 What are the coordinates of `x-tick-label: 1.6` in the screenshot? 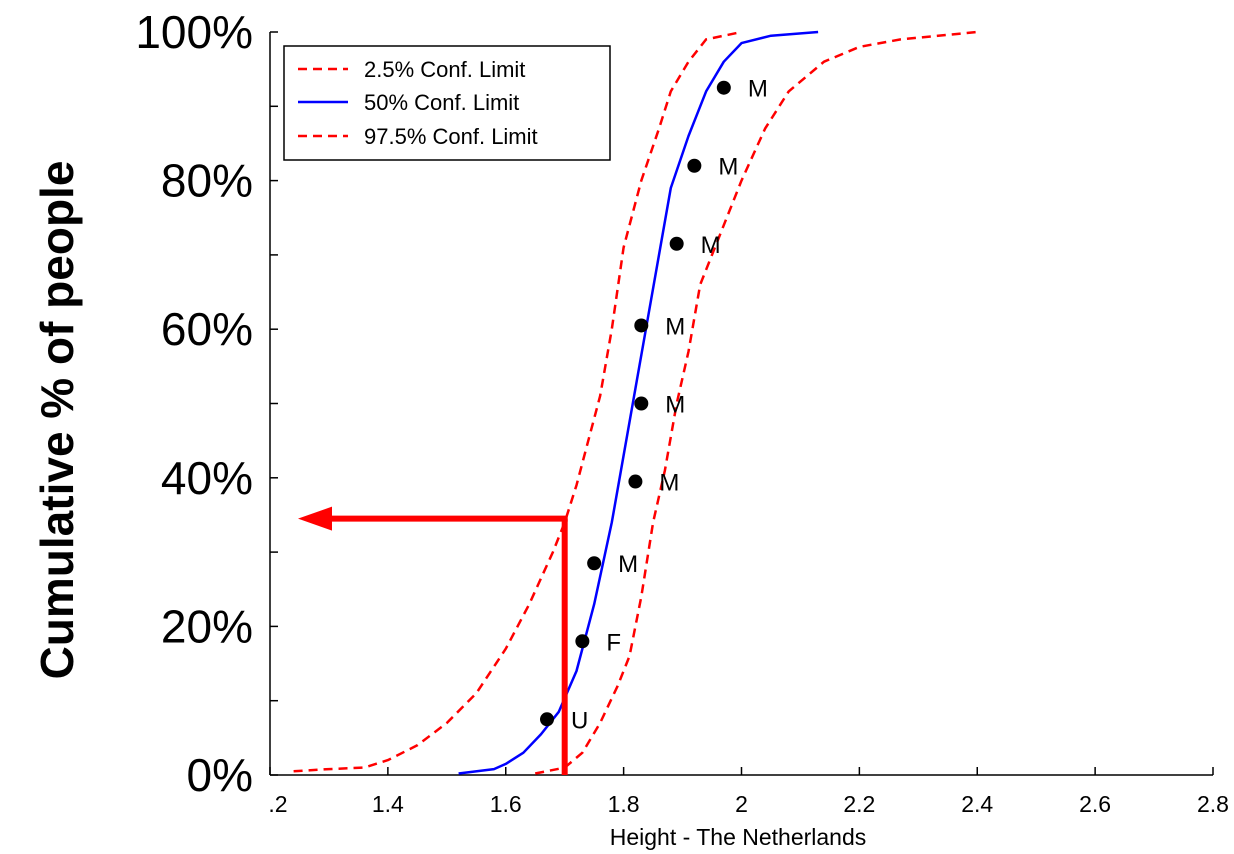 It's located at (506, 804).